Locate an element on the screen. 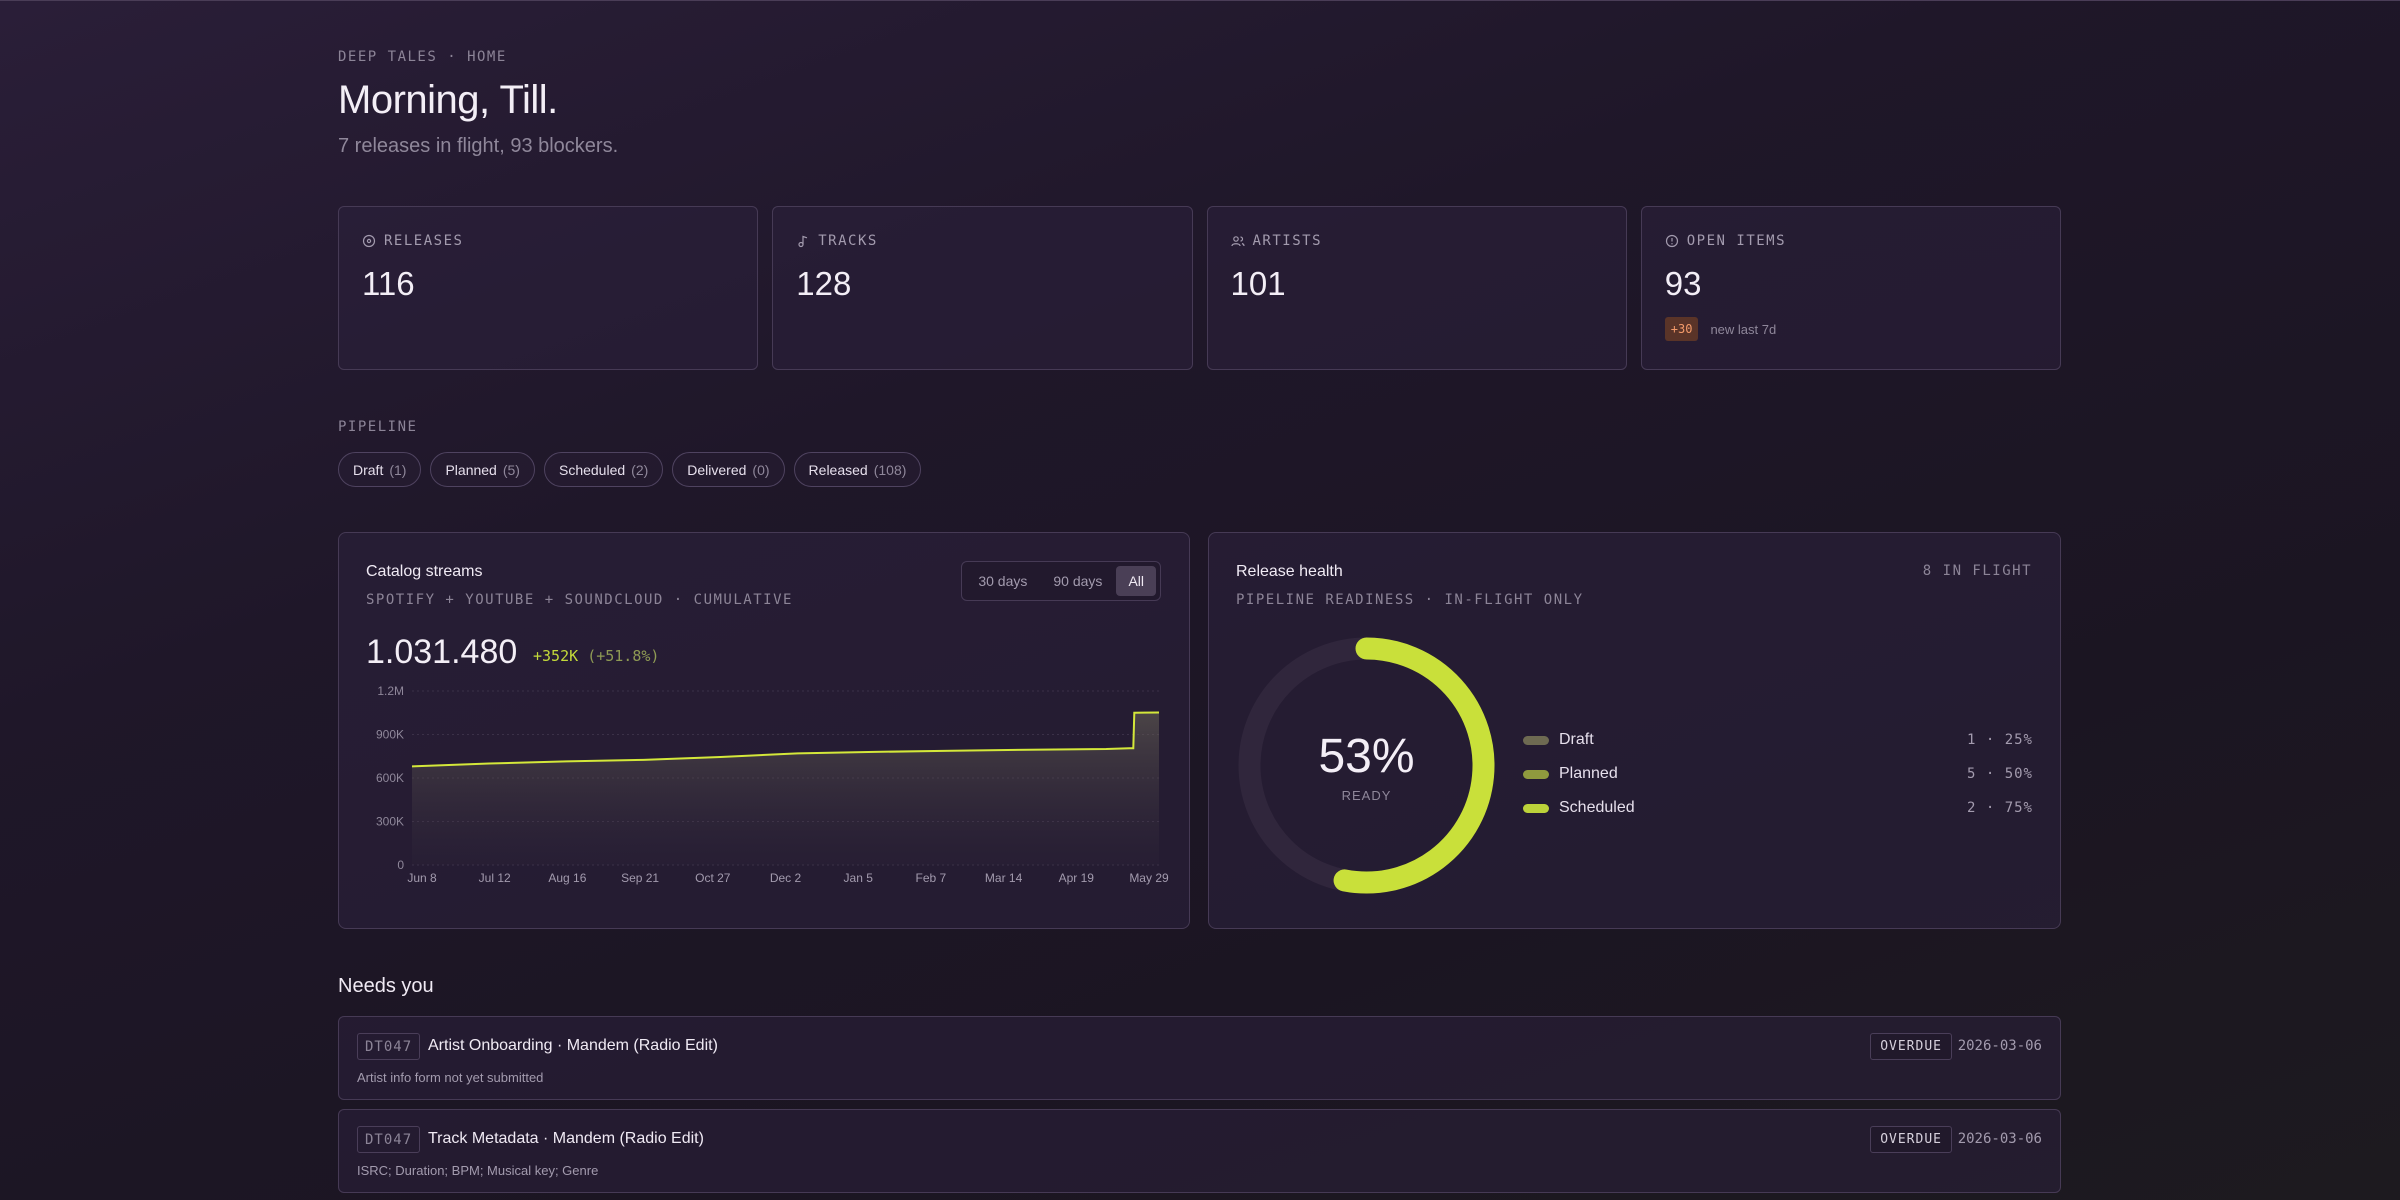 This screenshot has height=1200, width=2400. page-title: Morning, Till. is located at coordinates (448, 100).